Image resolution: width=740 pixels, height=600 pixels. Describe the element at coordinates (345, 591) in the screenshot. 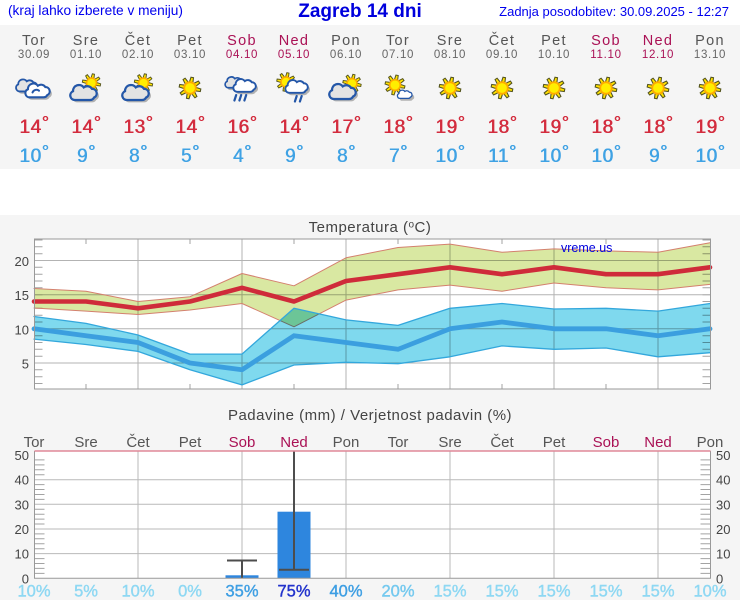

I see `svg-text: 40%` at that location.